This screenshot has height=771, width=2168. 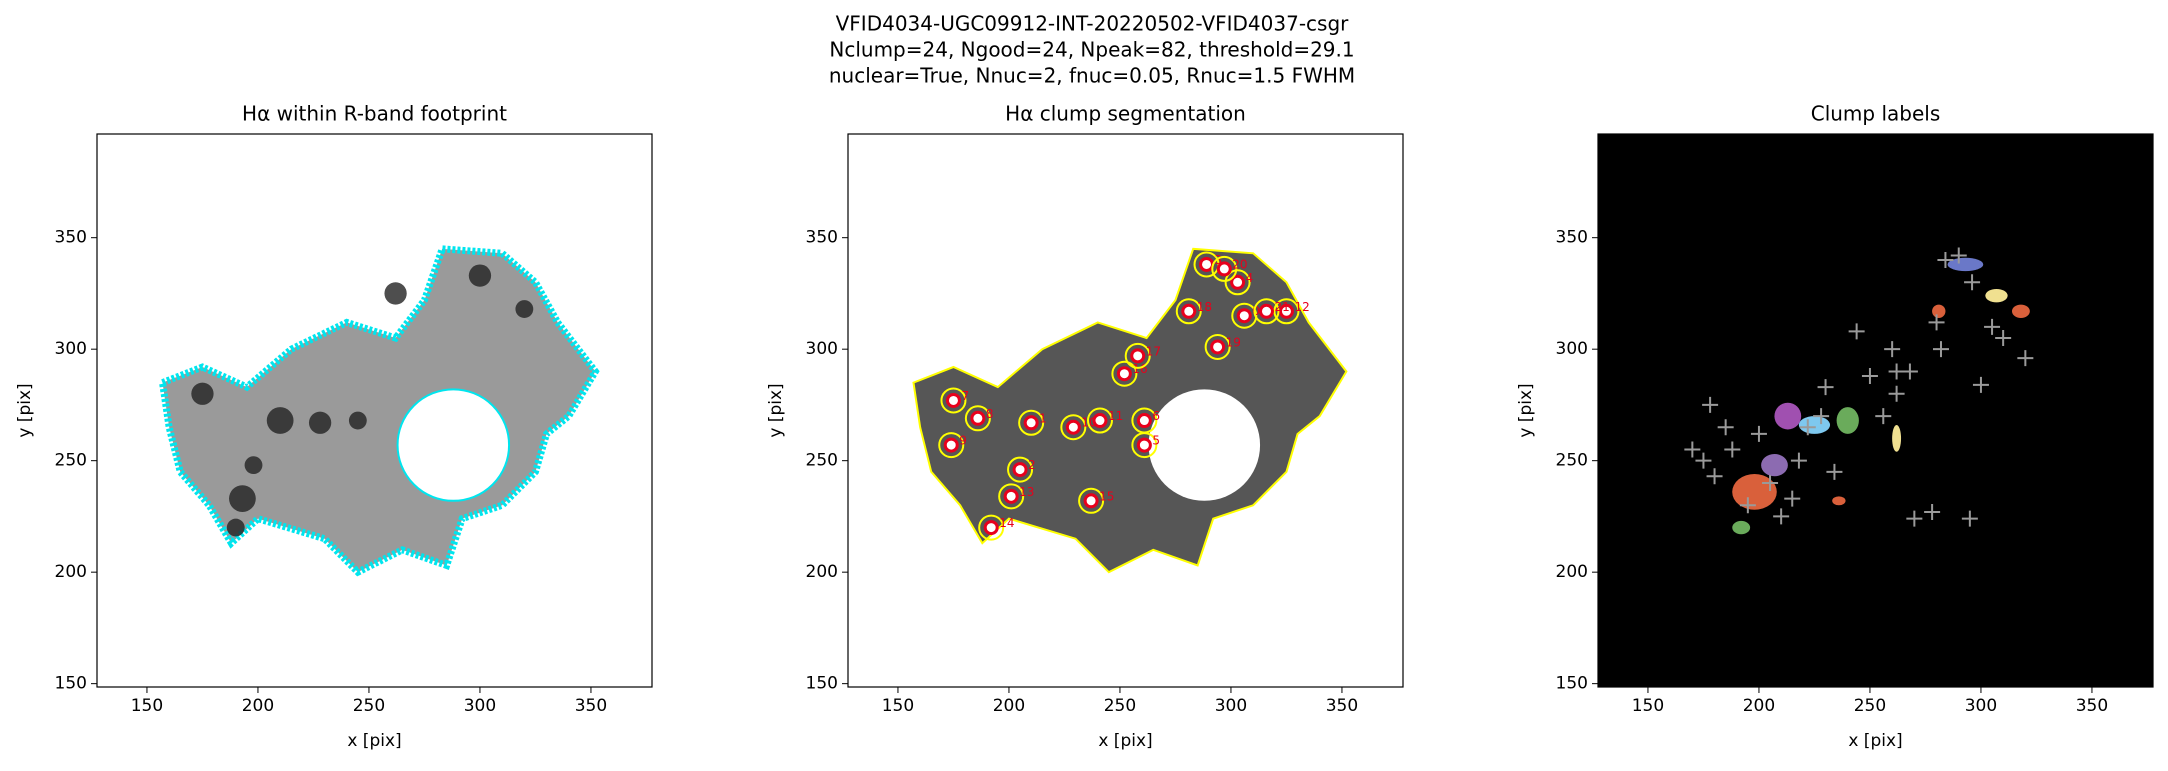 I want to click on clump-label: 4, so click(x=1250, y=278).